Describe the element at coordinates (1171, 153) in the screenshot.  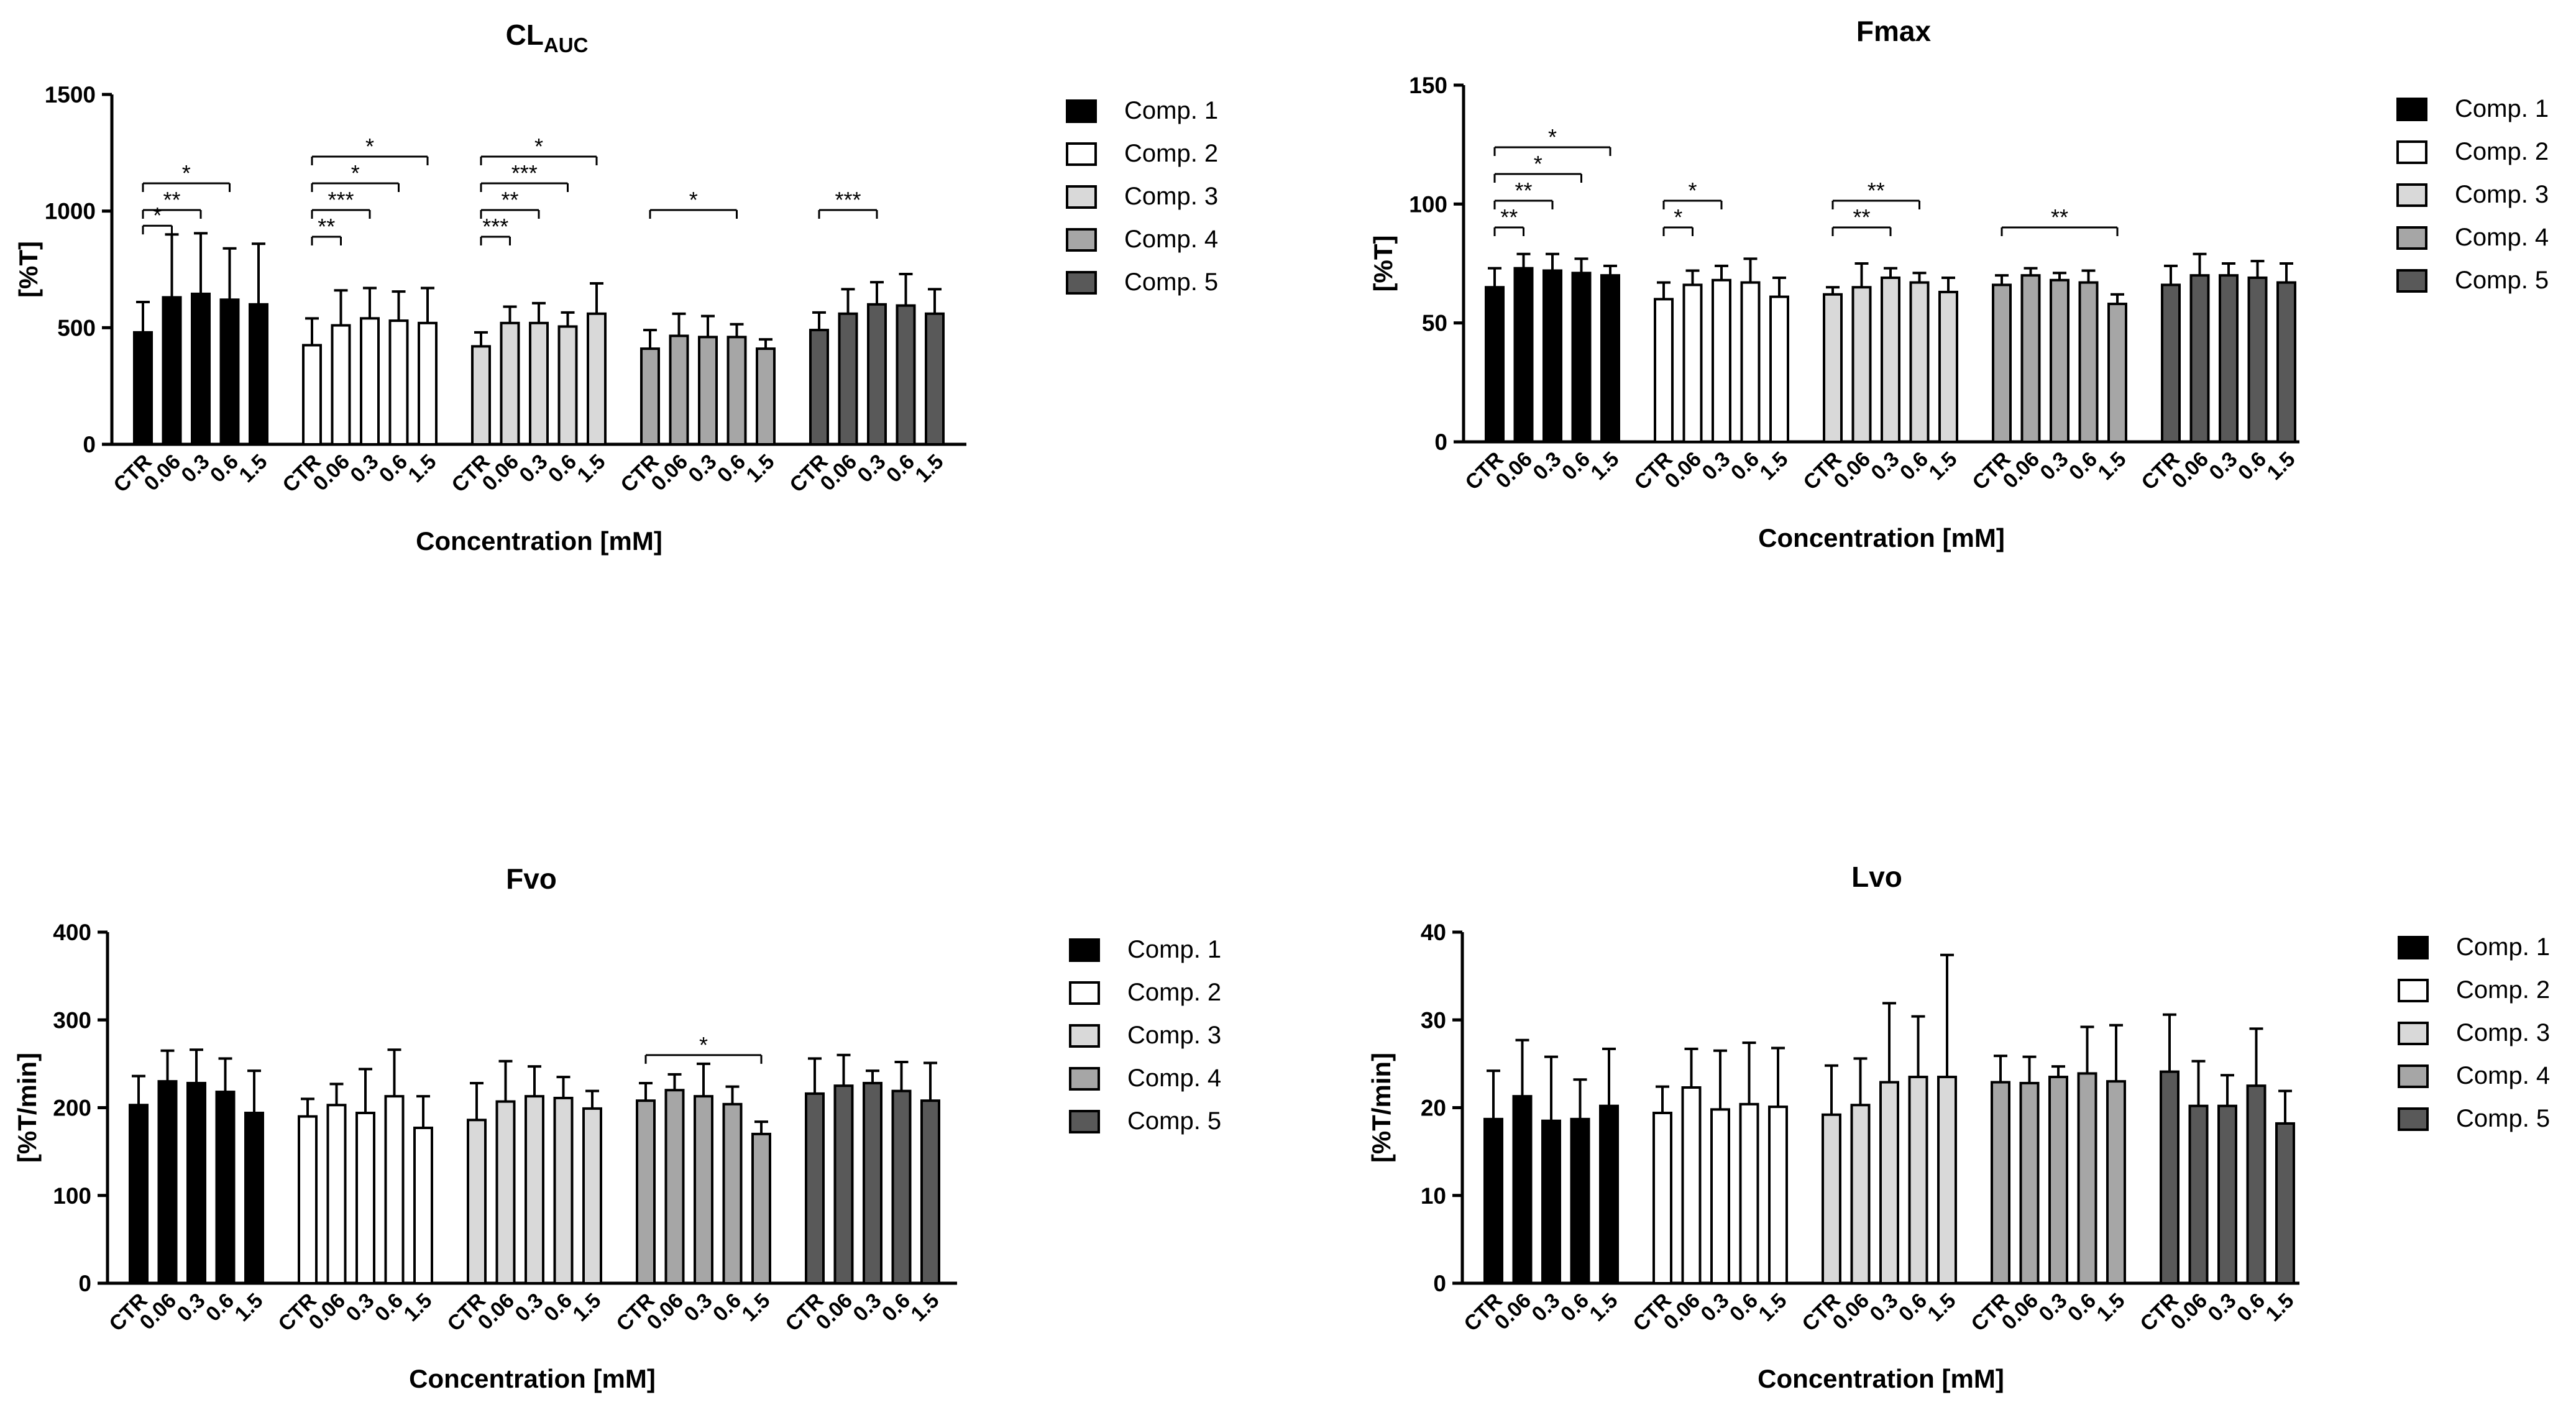
I see `legend-label: Comp. 2` at that location.